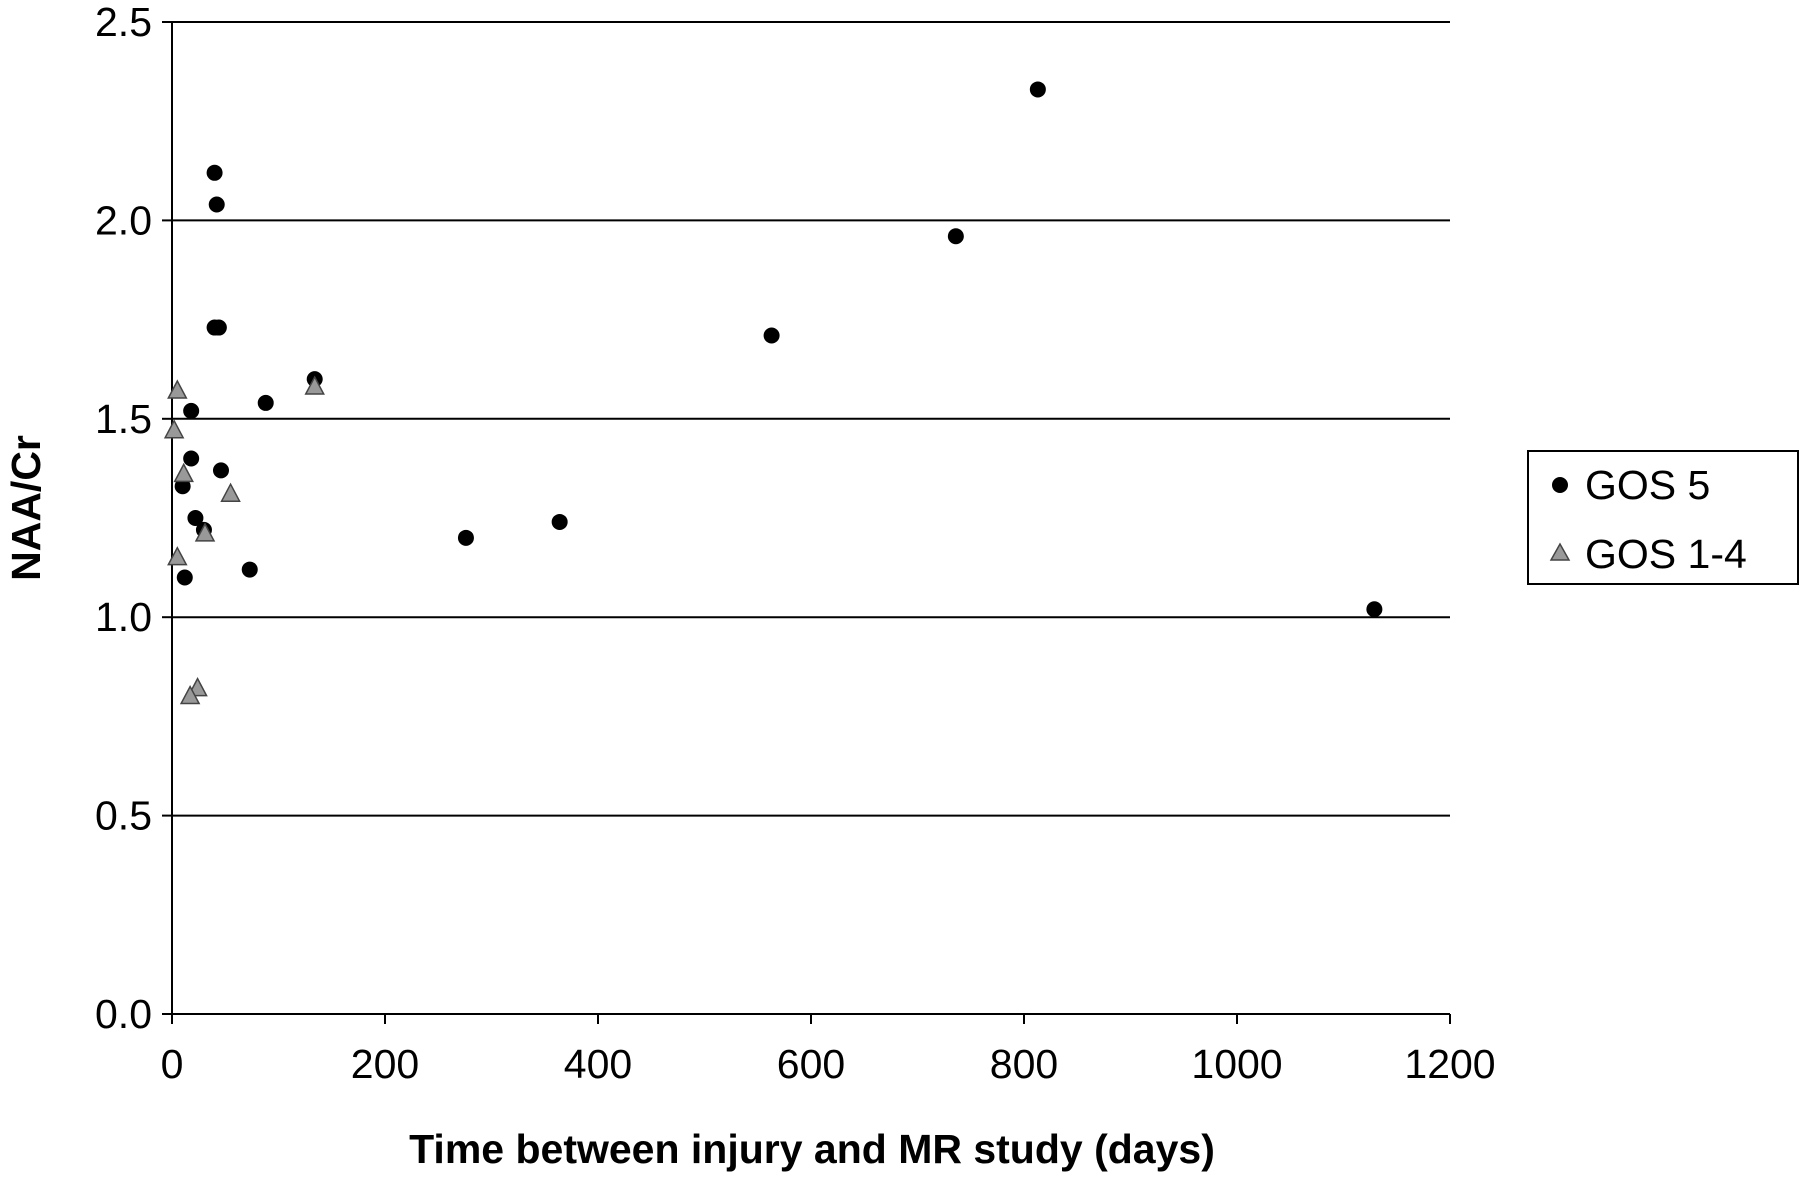 This screenshot has width=1800, height=1189. What do you see at coordinates (1449, 1064) in the screenshot?
I see `x-tick-label: 1200` at bounding box center [1449, 1064].